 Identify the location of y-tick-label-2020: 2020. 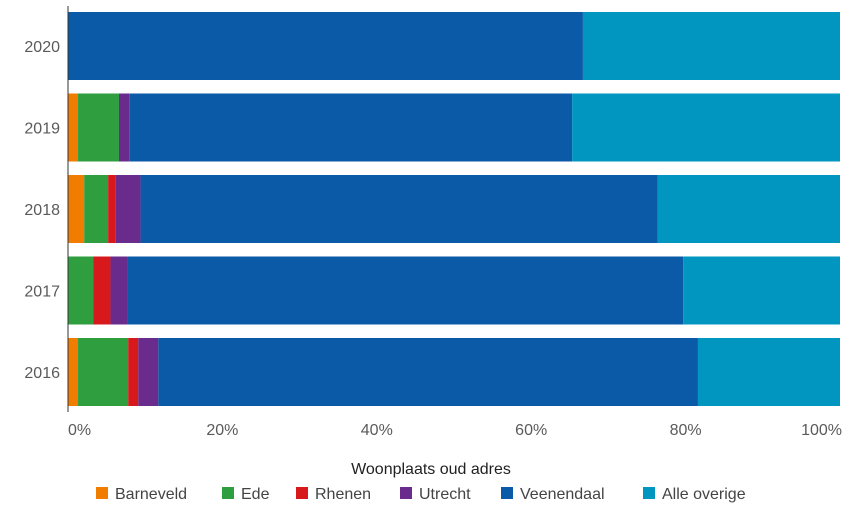
(42, 47).